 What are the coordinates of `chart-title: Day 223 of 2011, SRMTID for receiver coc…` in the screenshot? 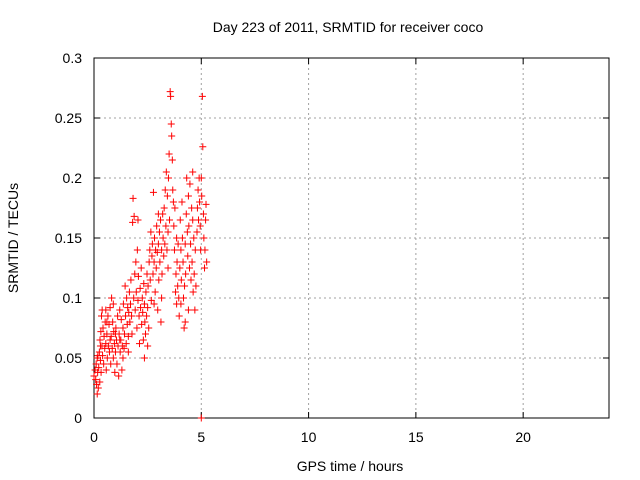 It's located at (348, 27).